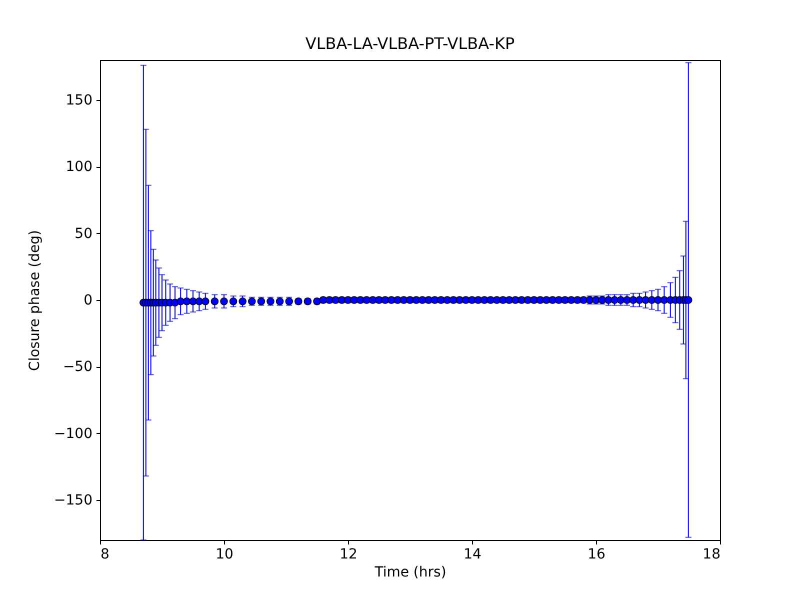  What do you see at coordinates (77, 367) in the screenshot?
I see `y-tick-label: −50` at bounding box center [77, 367].